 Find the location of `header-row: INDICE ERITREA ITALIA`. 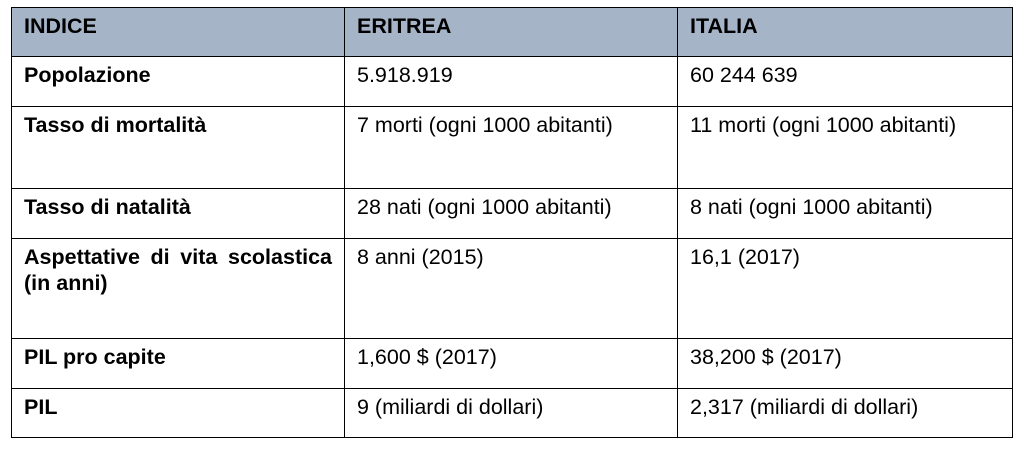

header-row: INDICE ERITREA ITALIA is located at coordinates (512, 32).